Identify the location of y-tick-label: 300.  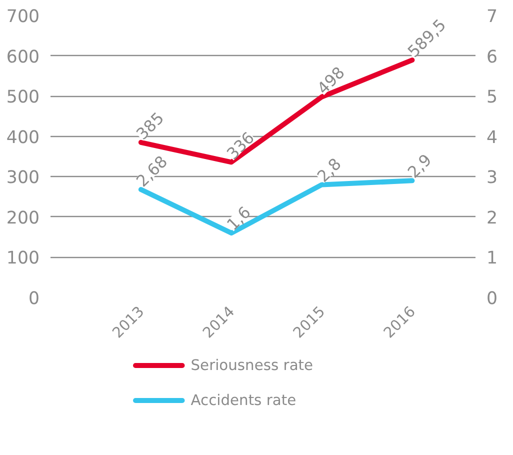
(23, 178).